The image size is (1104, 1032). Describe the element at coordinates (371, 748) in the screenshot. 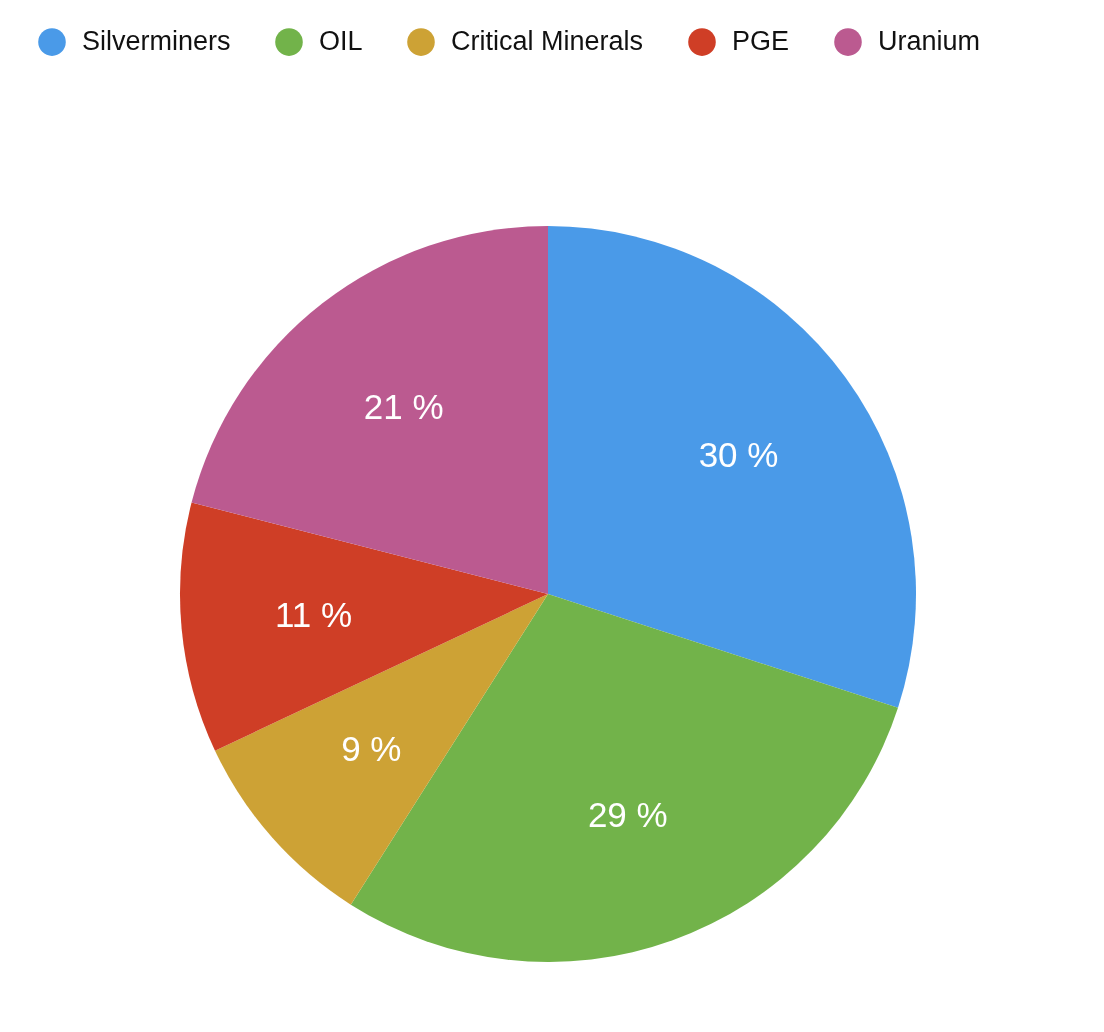

I see `data-label: 9 %` at that location.